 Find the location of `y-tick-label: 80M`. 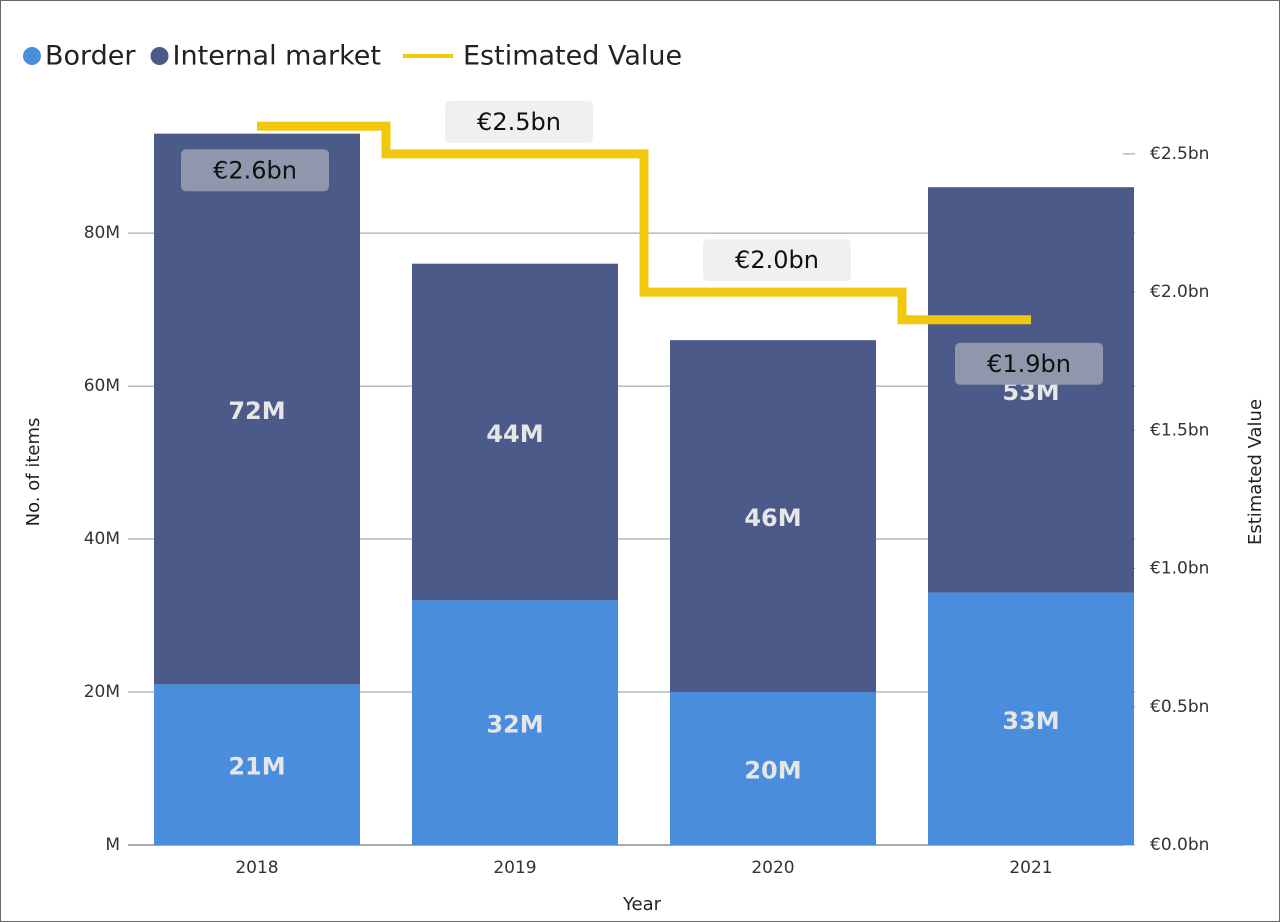

y-tick-label: 80M is located at coordinates (102, 233).